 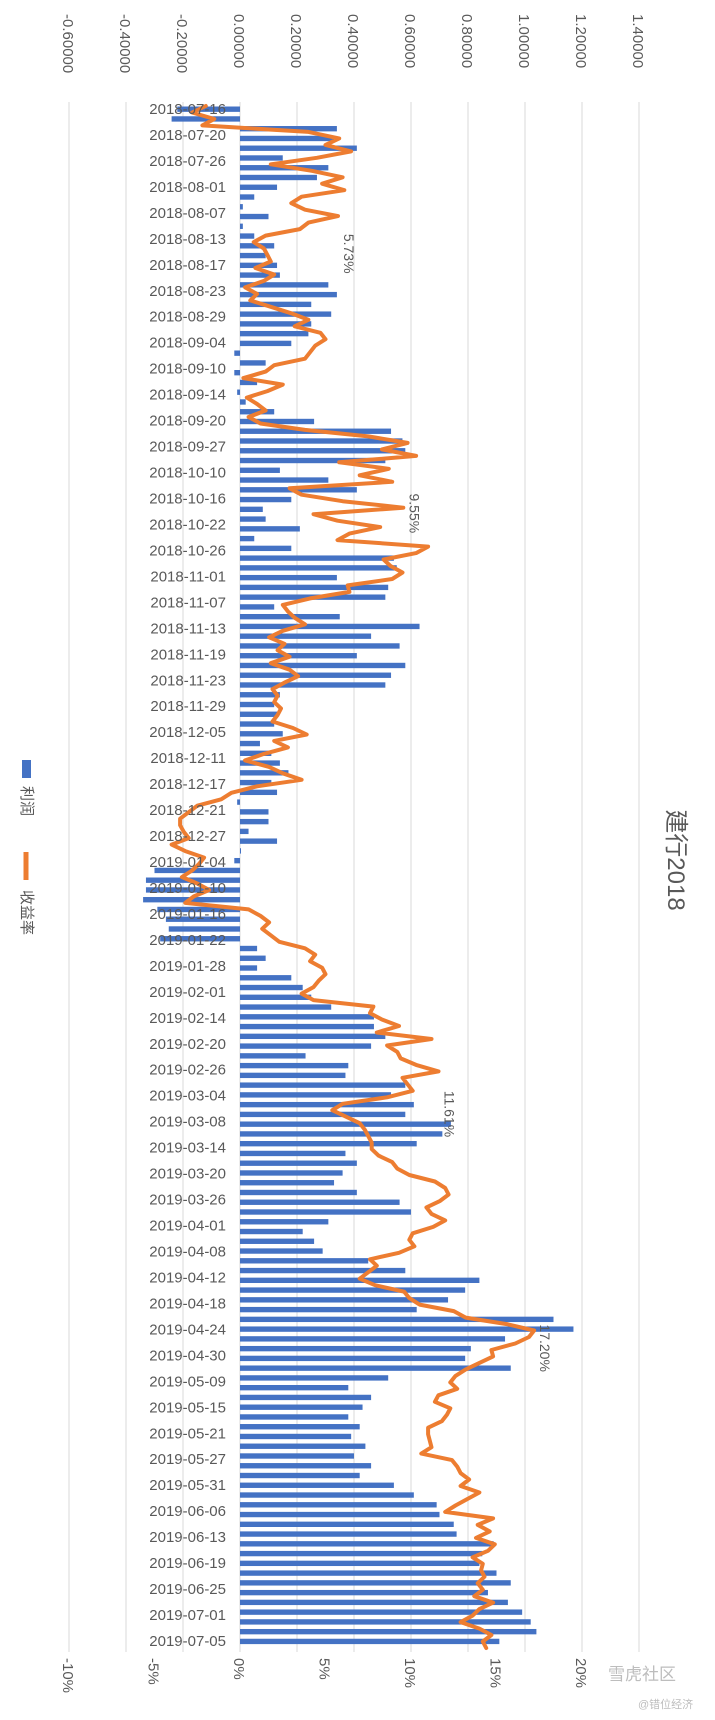 What do you see at coordinates (26, 801) in the screenshot?
I see `legend-label-profit: 利润` at bounding box center [26, 801].